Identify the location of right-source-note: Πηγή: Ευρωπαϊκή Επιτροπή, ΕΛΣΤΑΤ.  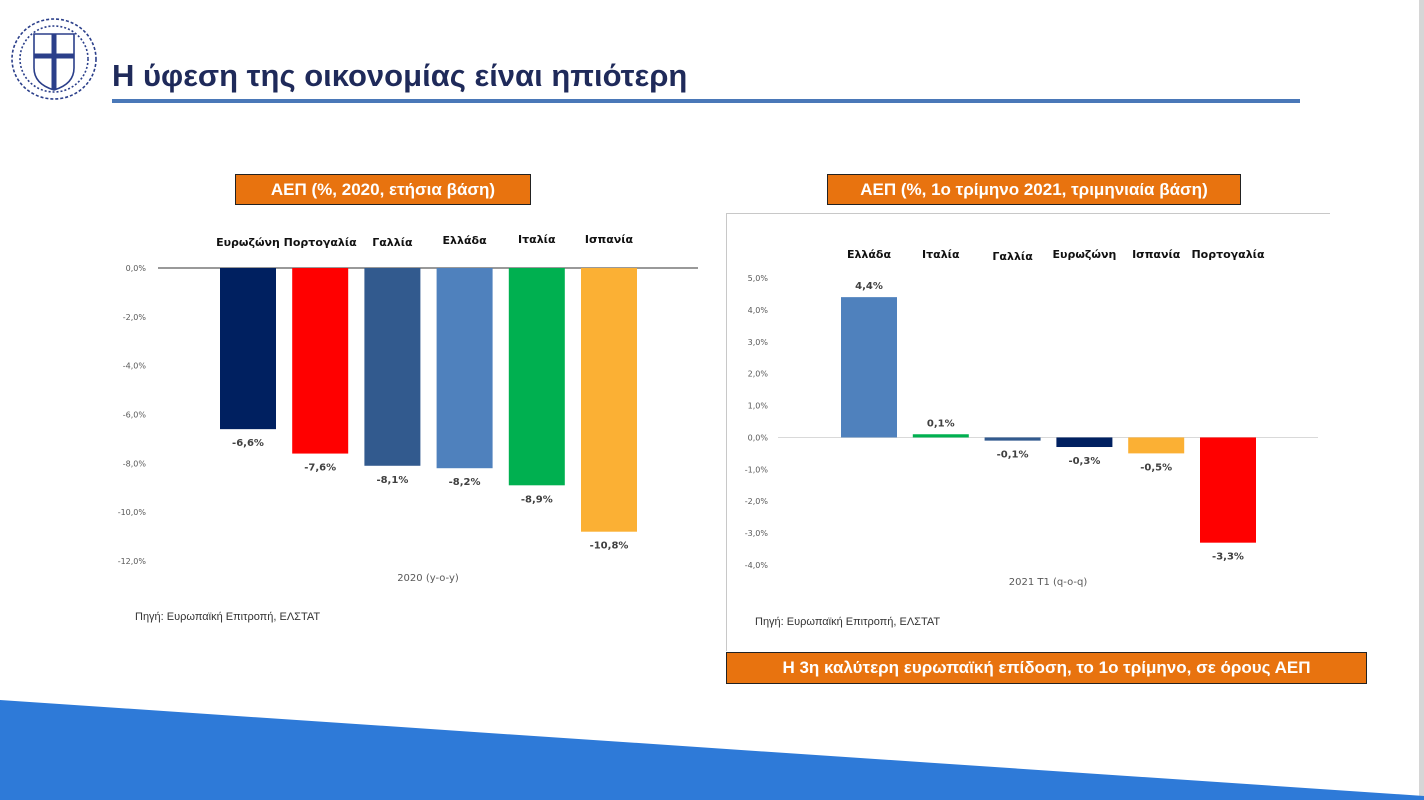
(848, 622).